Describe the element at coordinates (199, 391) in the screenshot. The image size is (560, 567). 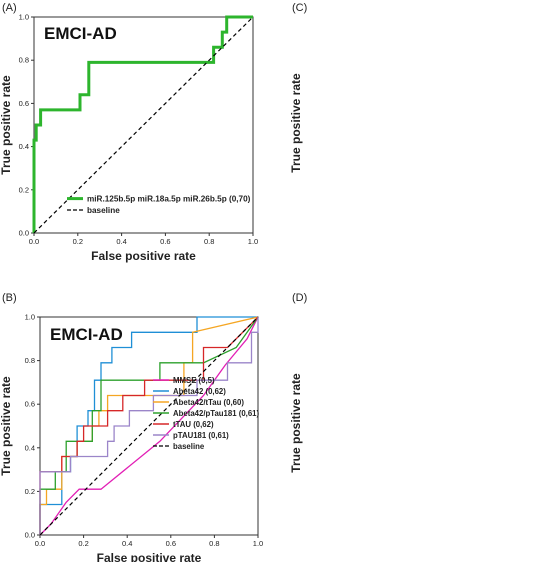
I see `legend-entry: Abeta42 (0,62)` at that location.